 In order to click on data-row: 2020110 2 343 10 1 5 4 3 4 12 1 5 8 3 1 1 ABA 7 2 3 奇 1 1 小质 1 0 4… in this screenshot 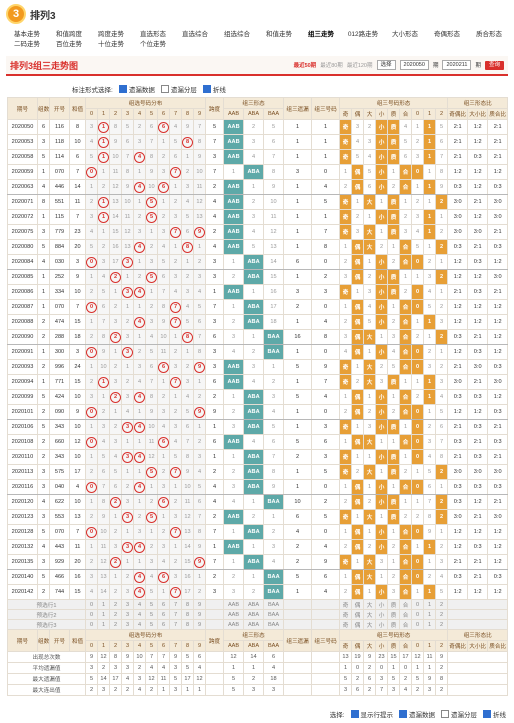, I will do `click(258, 457)`.